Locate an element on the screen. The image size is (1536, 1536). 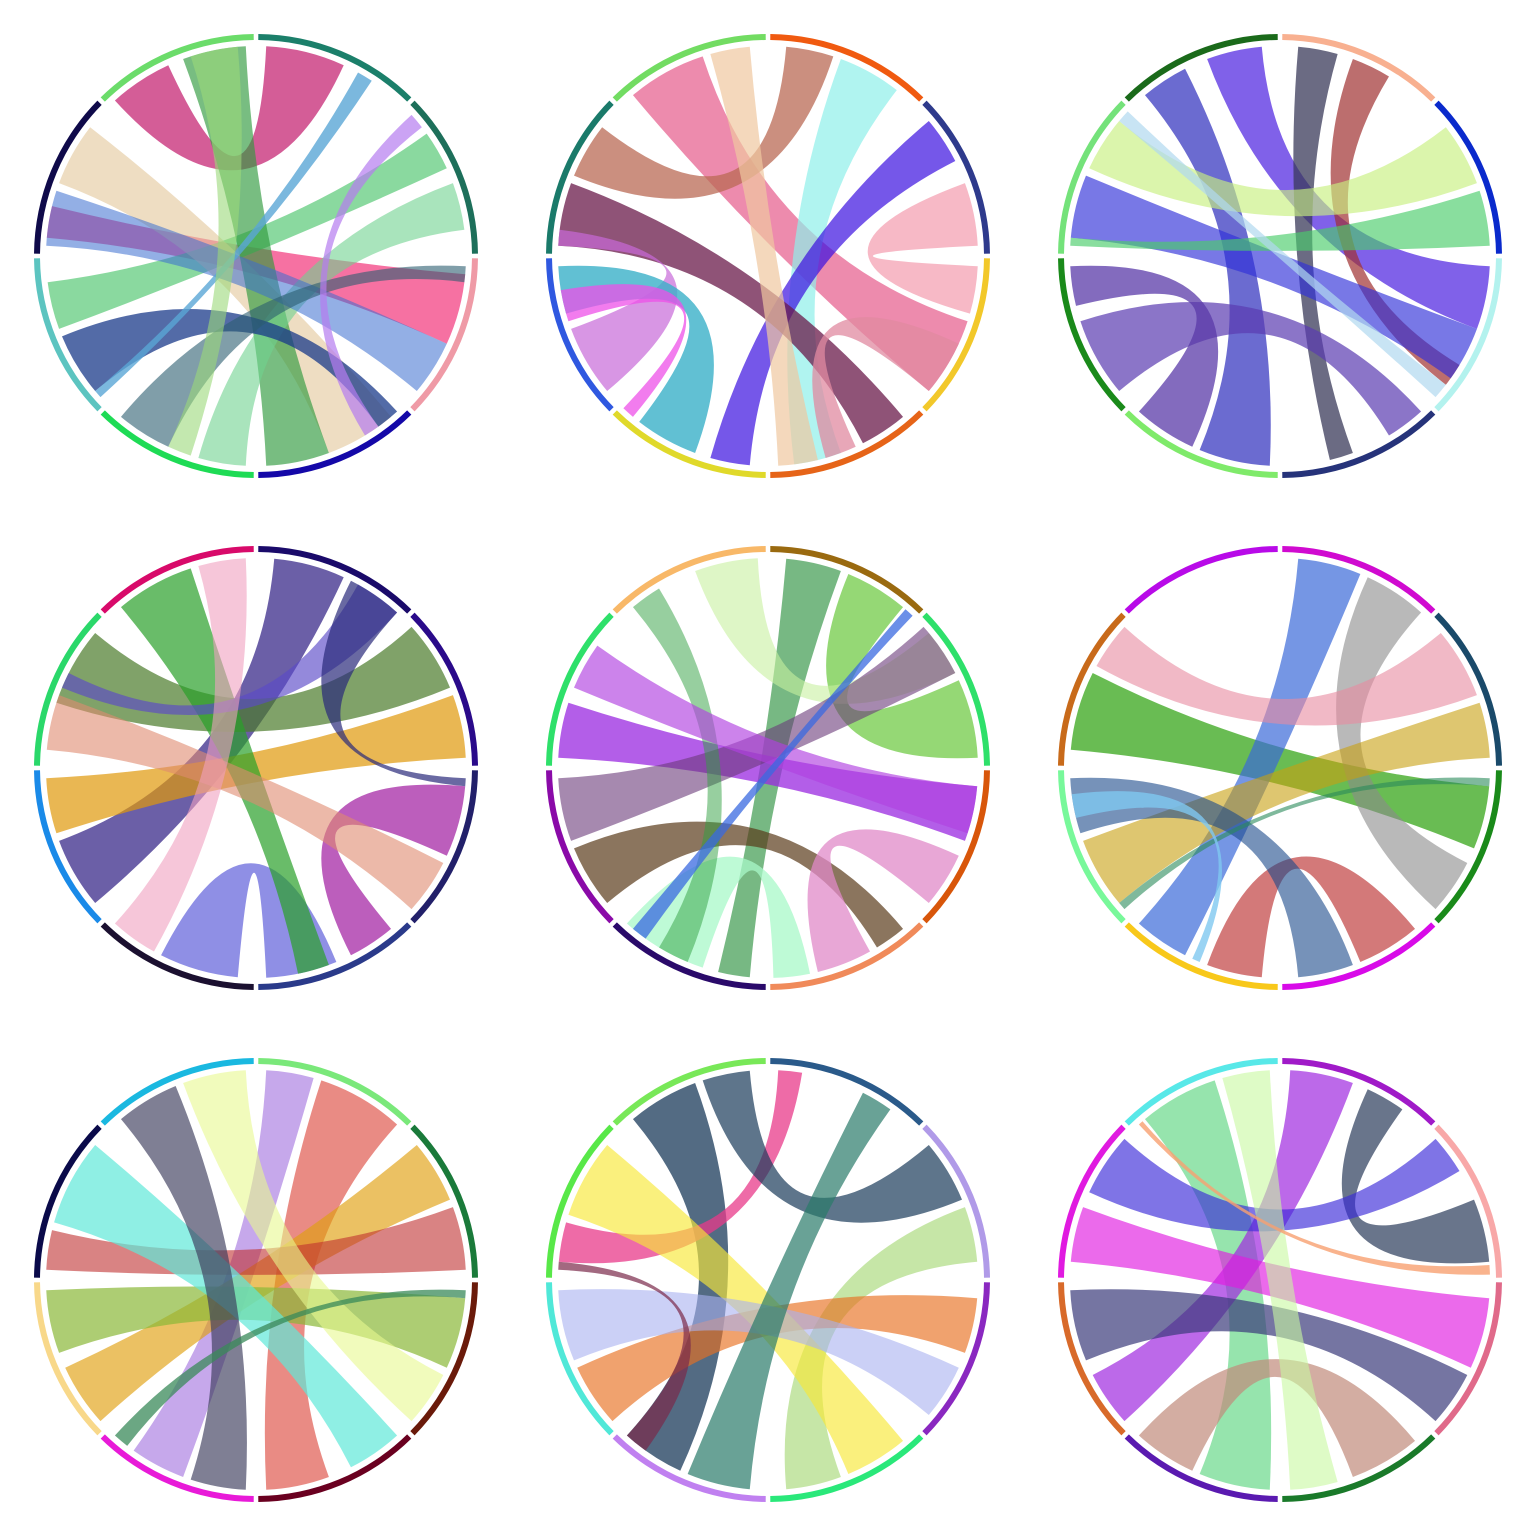
segment-arc-group is located at coordinates (768, 1280).